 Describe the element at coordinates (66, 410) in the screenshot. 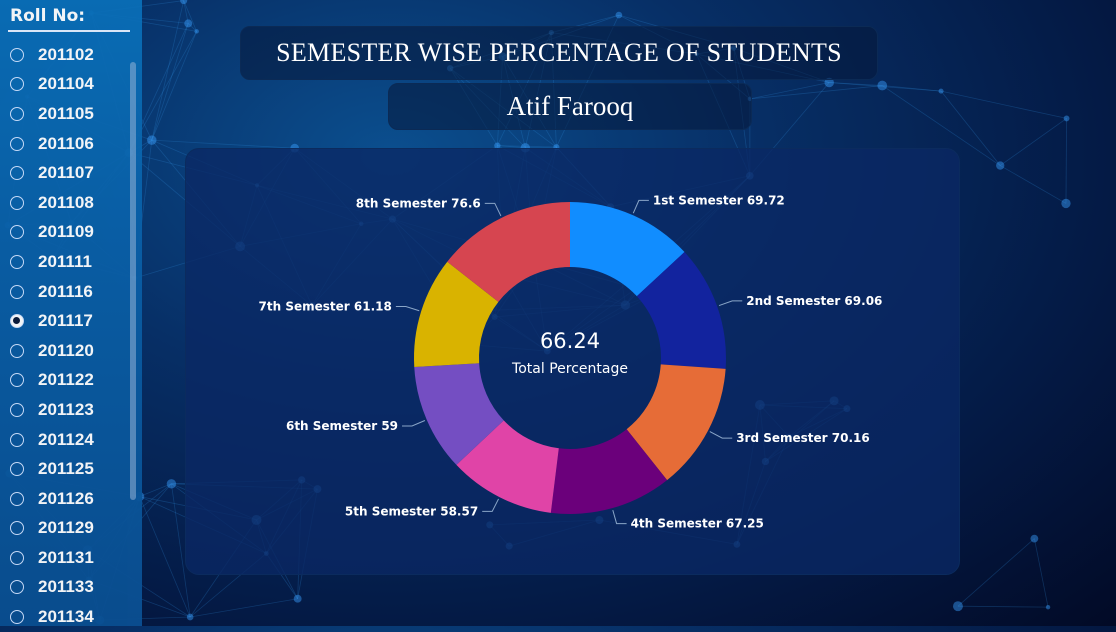

I see `slicer-item-label: 201123` at that location.